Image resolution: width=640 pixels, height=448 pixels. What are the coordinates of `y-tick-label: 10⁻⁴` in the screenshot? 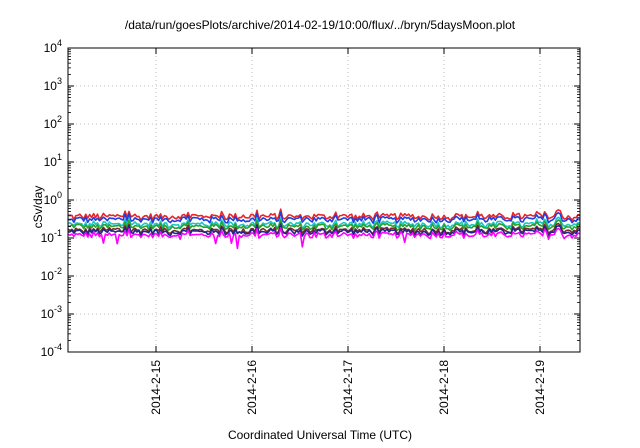 It's located at (51, 350).